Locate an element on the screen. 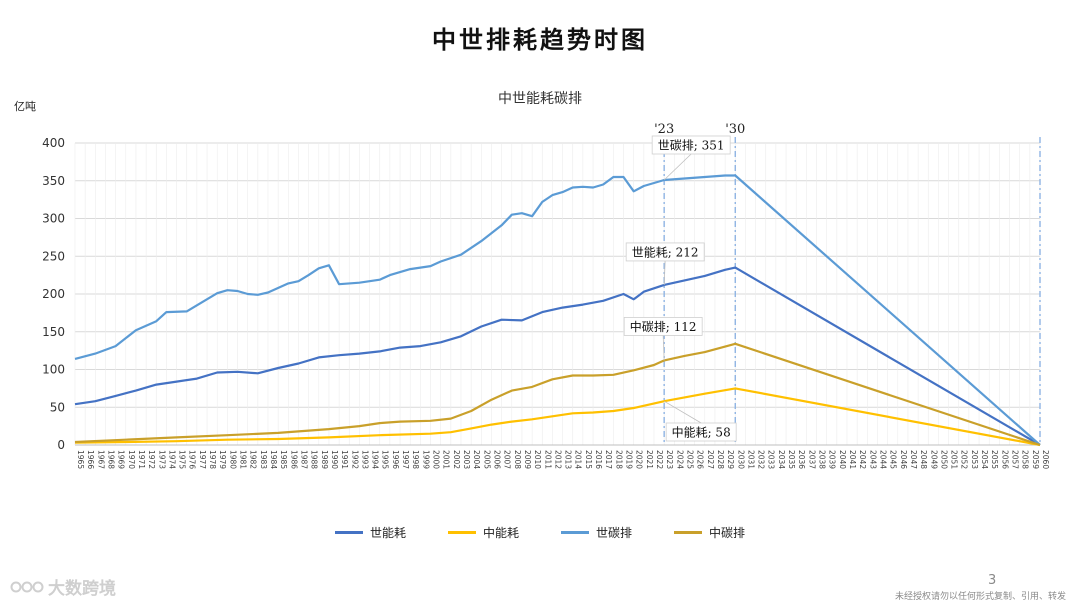  x-tick-label: 2055 is located at coordinates (994, 459).